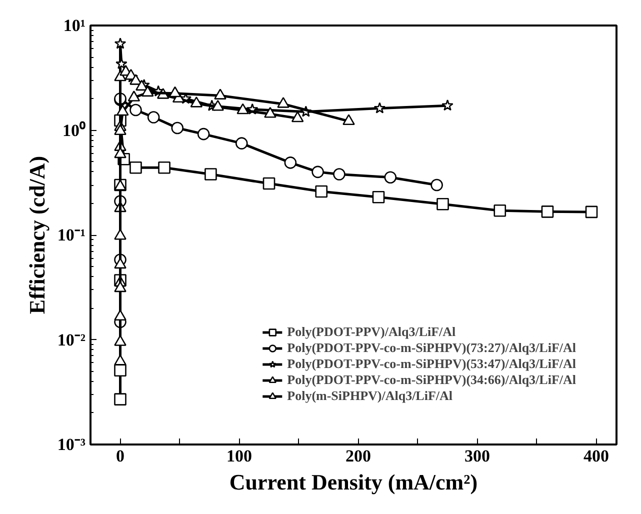  What do you see at coordinates (74, 25) in the screenshot?
I see `y-tick-label: 10¹` at bounding box center [74, 25].